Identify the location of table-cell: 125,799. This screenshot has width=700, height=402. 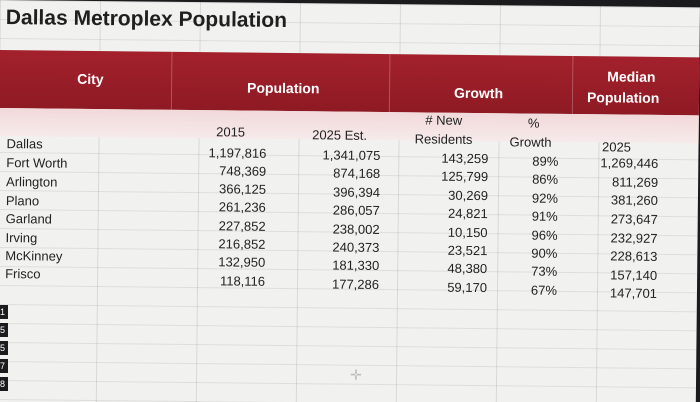
(465, 176).